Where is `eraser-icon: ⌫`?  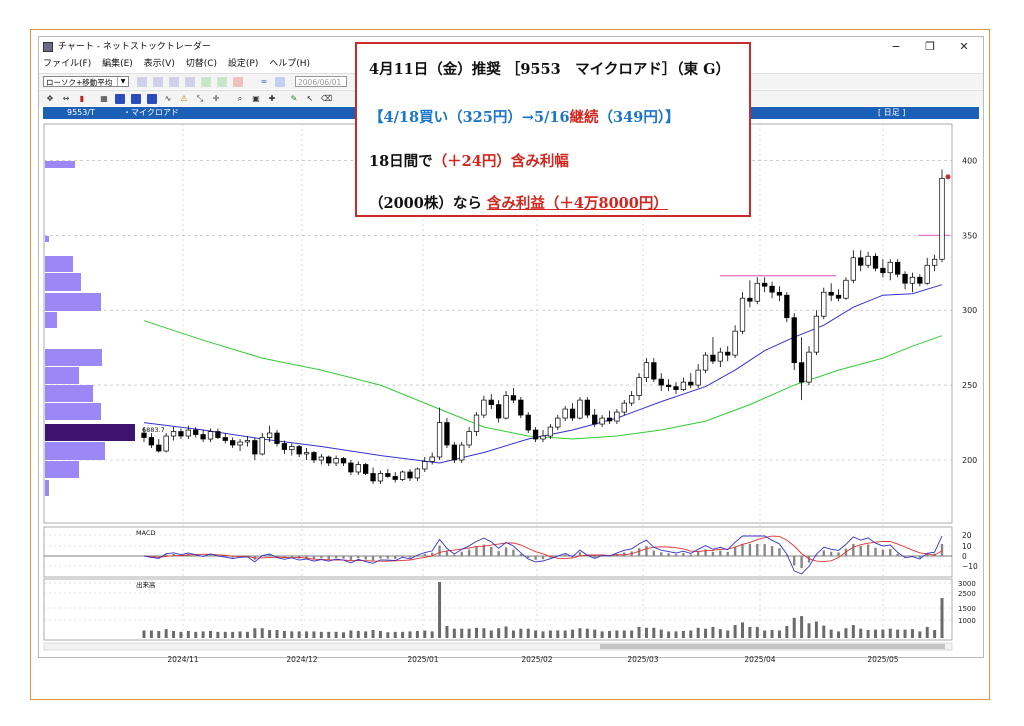
eraser-icon: ⌫ is located at coordinates (327, 98).